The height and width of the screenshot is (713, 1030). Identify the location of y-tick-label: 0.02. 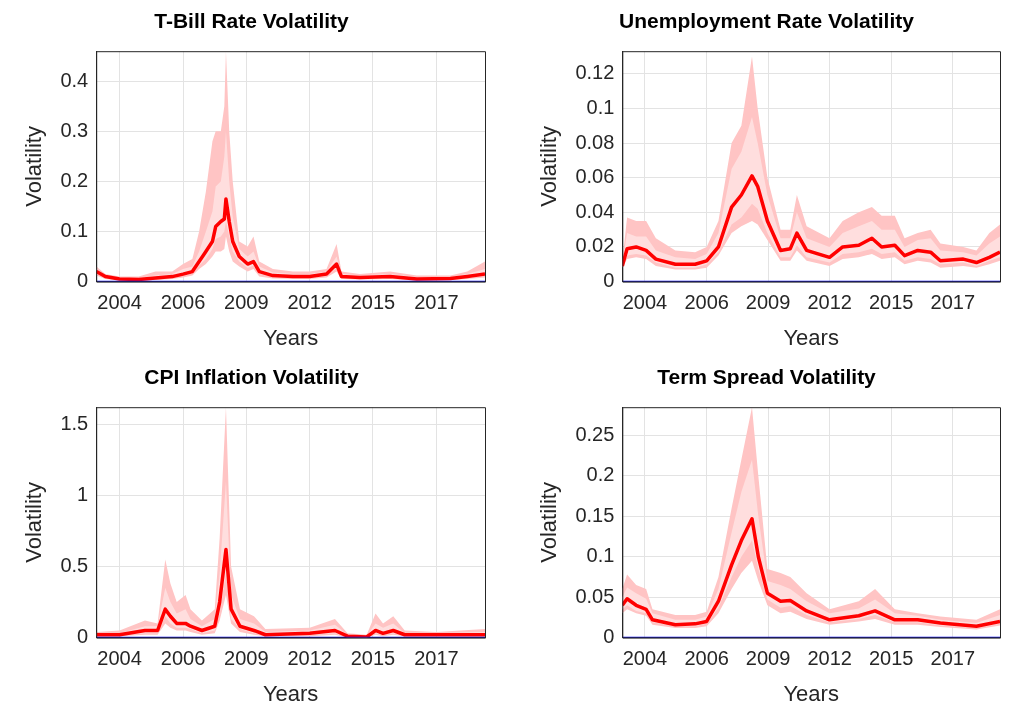
(595, 245).